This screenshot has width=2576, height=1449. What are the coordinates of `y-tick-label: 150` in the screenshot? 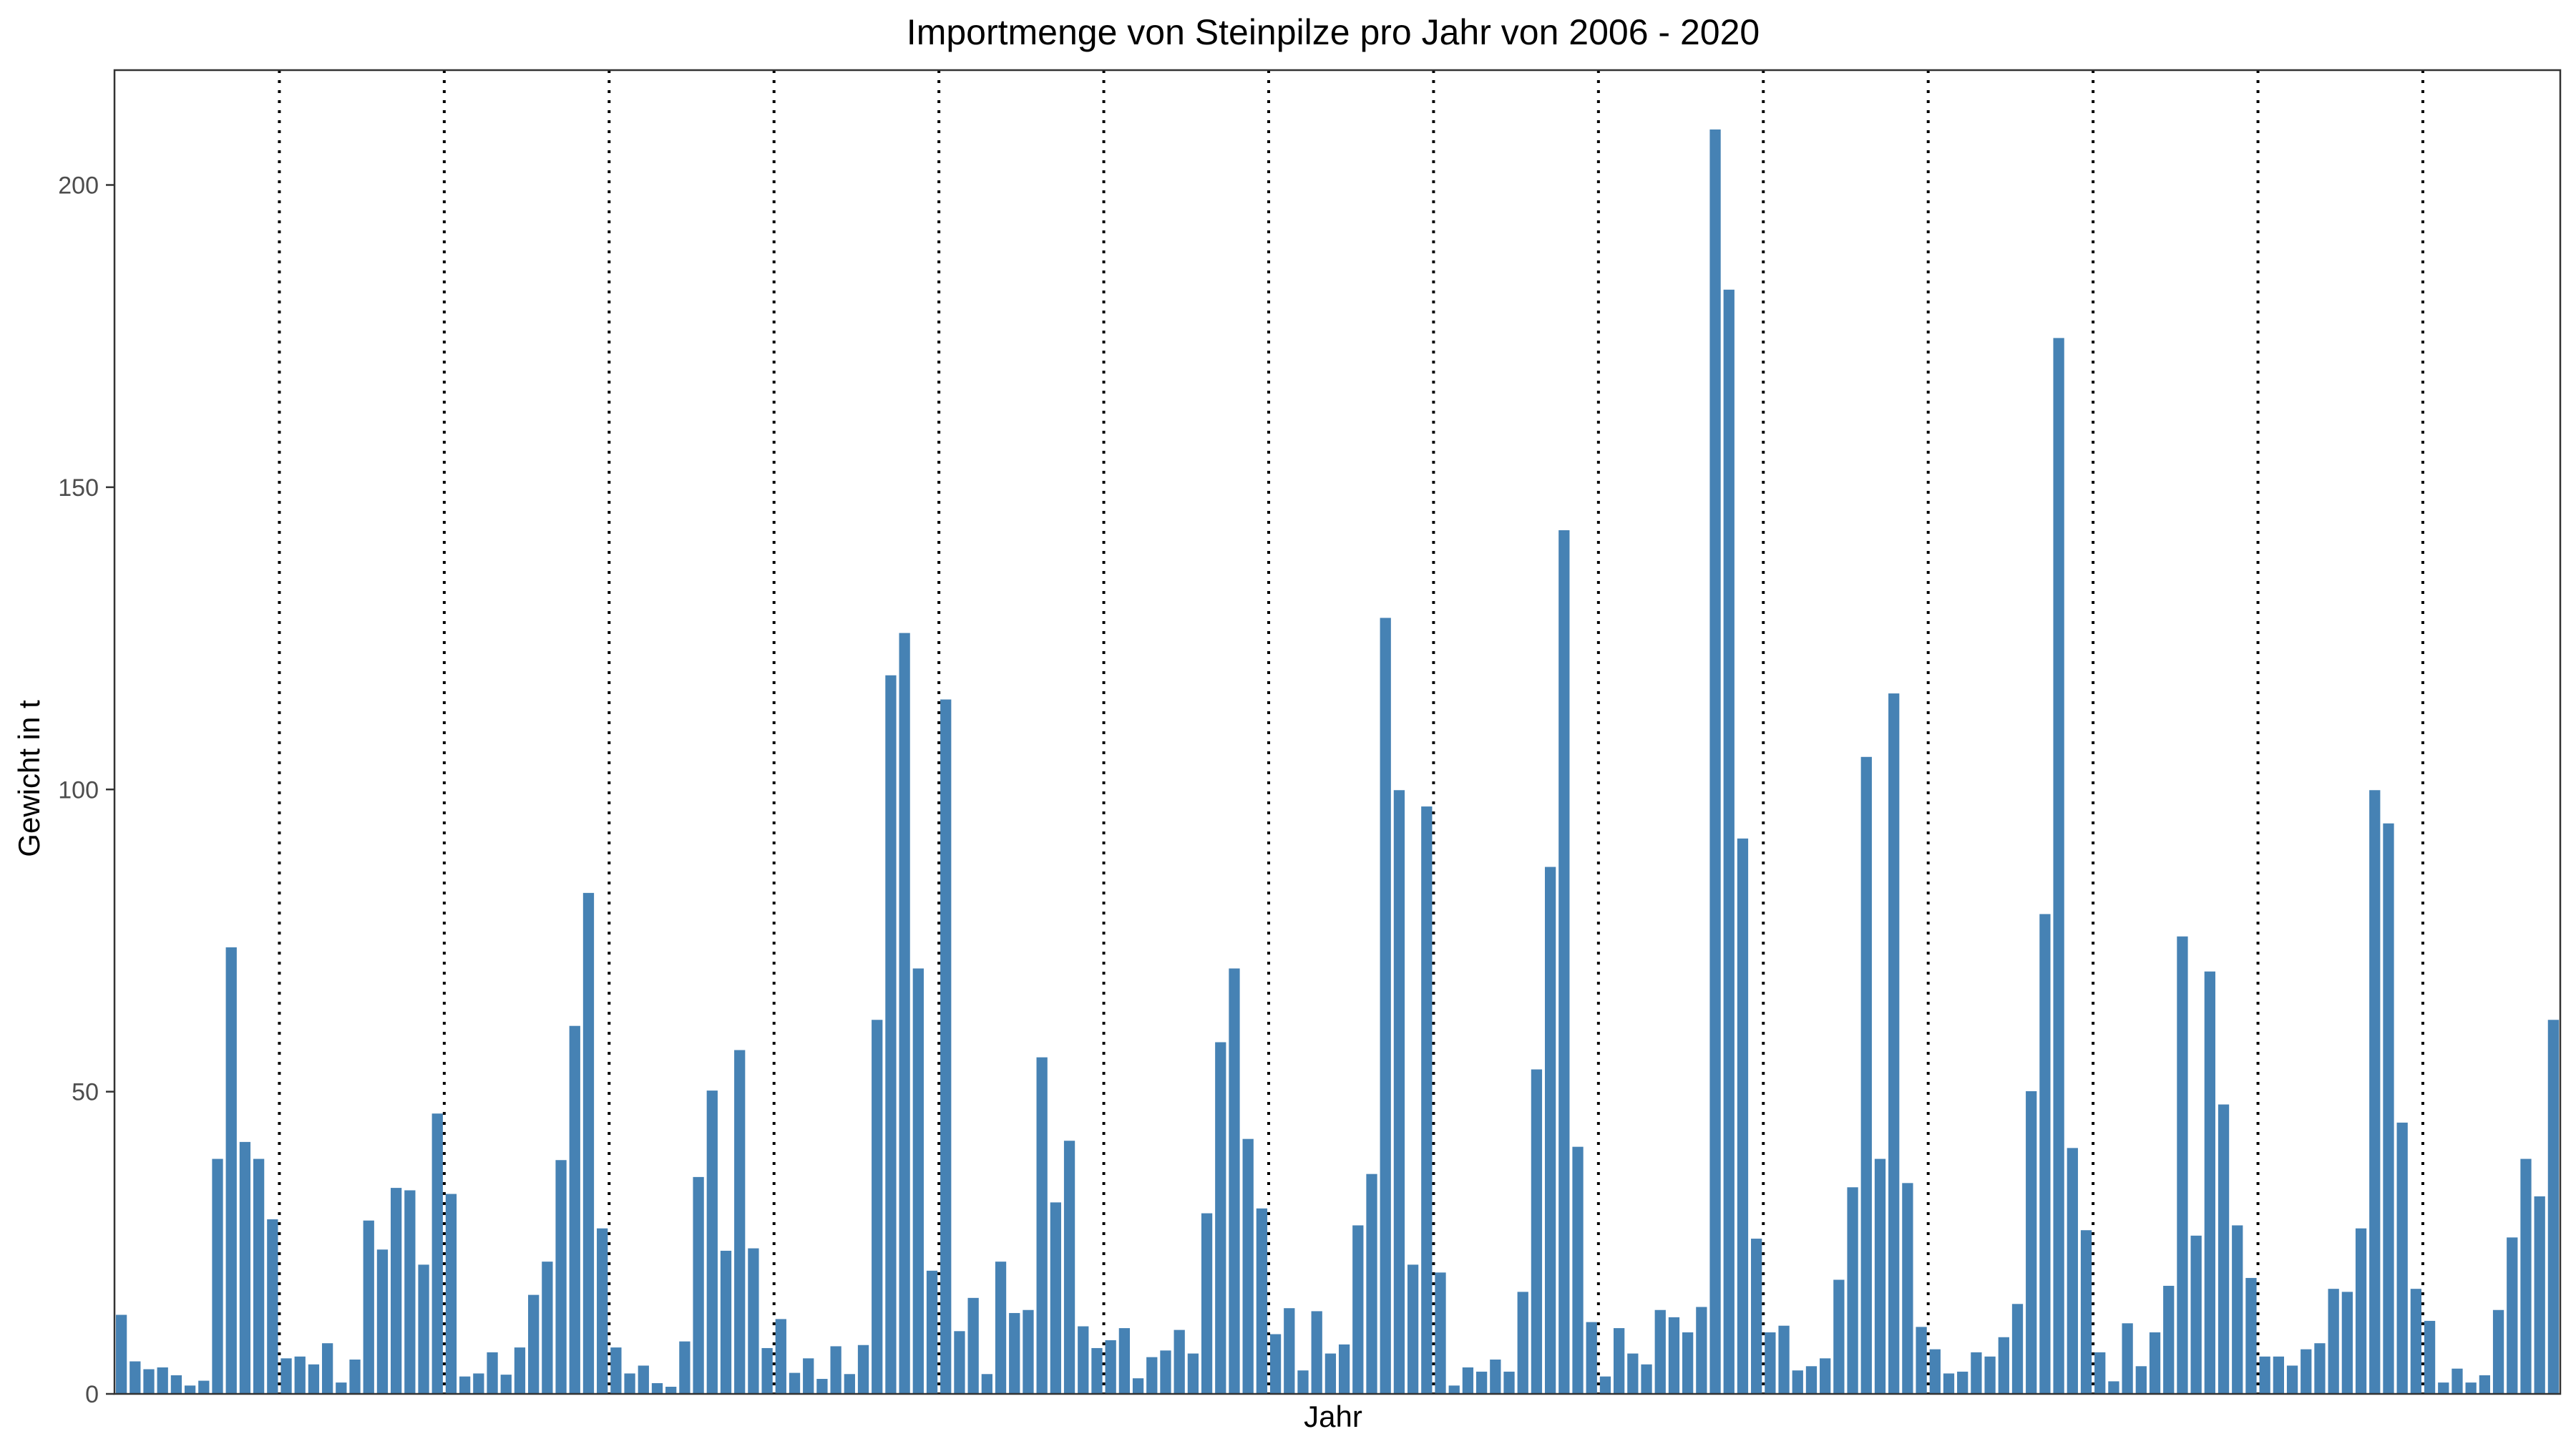 It's located at (78, 488).